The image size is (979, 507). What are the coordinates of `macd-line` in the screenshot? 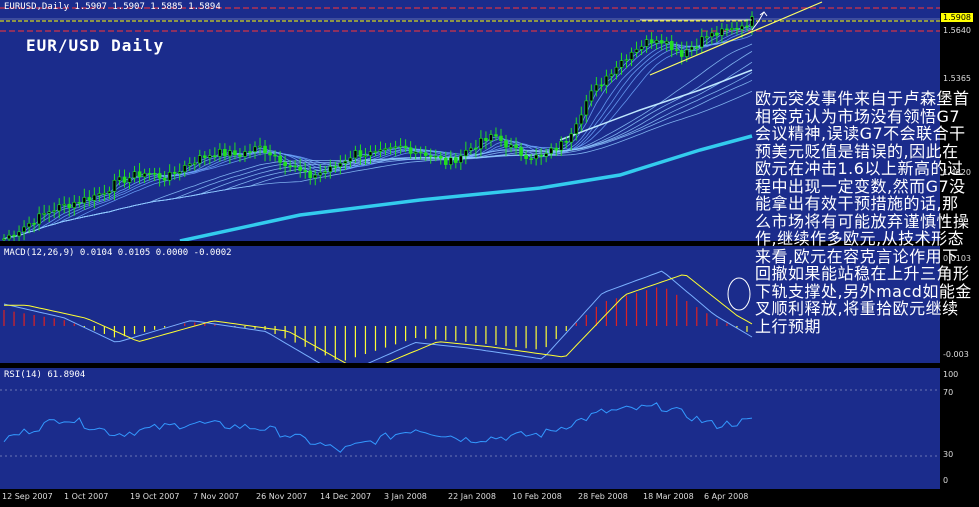 It's located at (378, 316).